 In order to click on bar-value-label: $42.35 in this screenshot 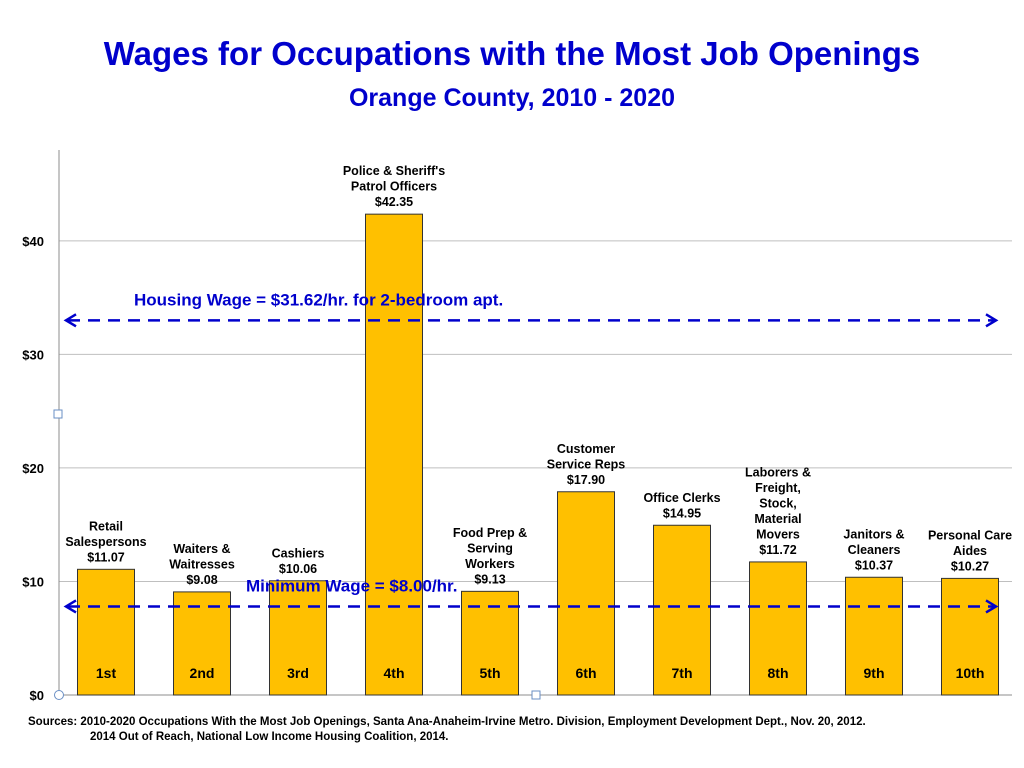, I will do `click(394, 202)`.